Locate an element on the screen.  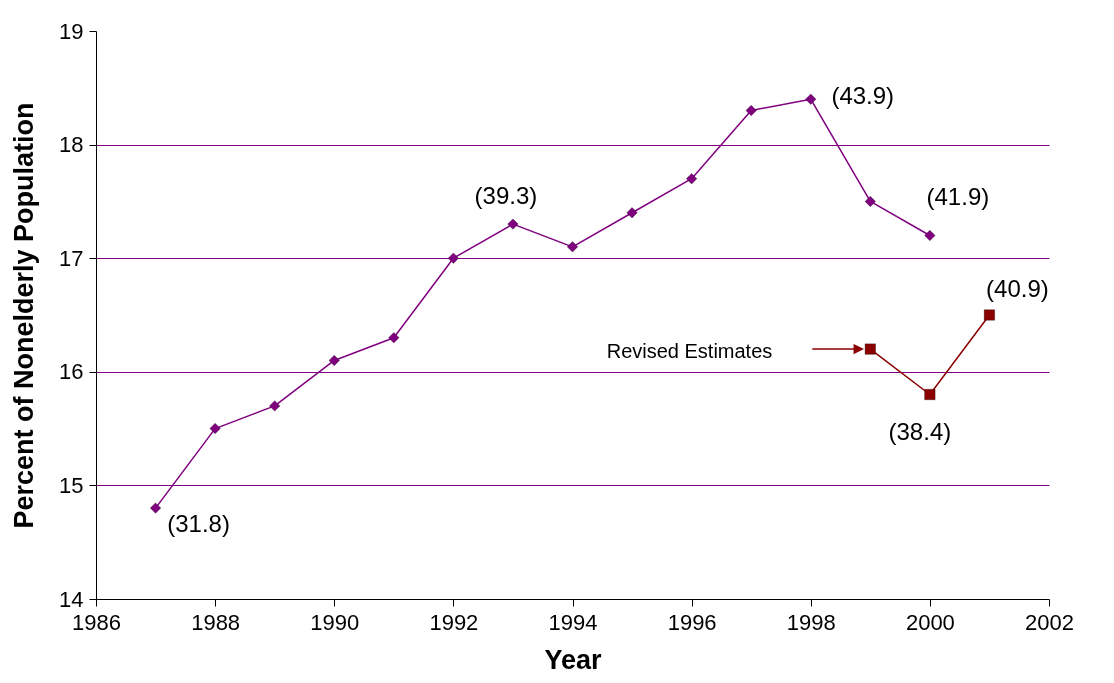
x-tick-label: 1986 is located at coordinates (96, 622).